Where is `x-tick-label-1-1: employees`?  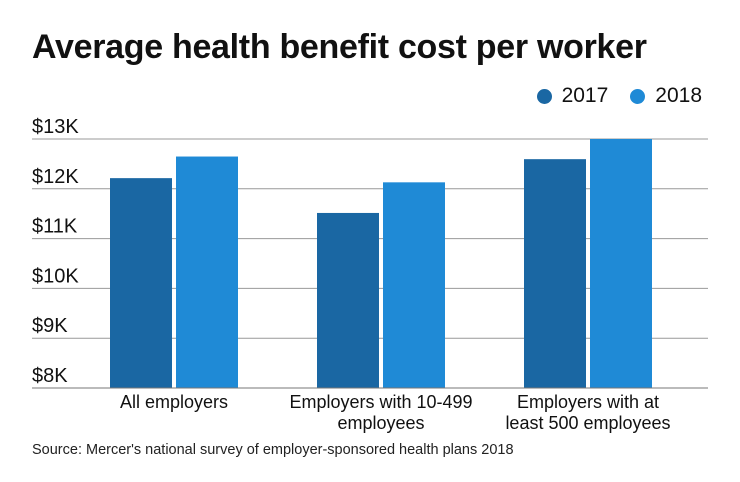
x-tick-label-1-1: employees is located at coordinates (380, 423).